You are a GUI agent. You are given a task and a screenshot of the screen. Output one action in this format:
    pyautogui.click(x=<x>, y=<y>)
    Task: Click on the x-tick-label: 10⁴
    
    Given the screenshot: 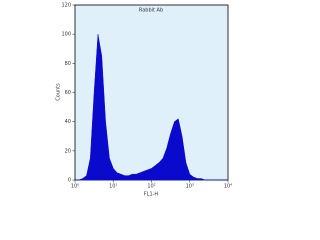 What is the action you would take?
    pyautogui.click(x=228, y=187)
    